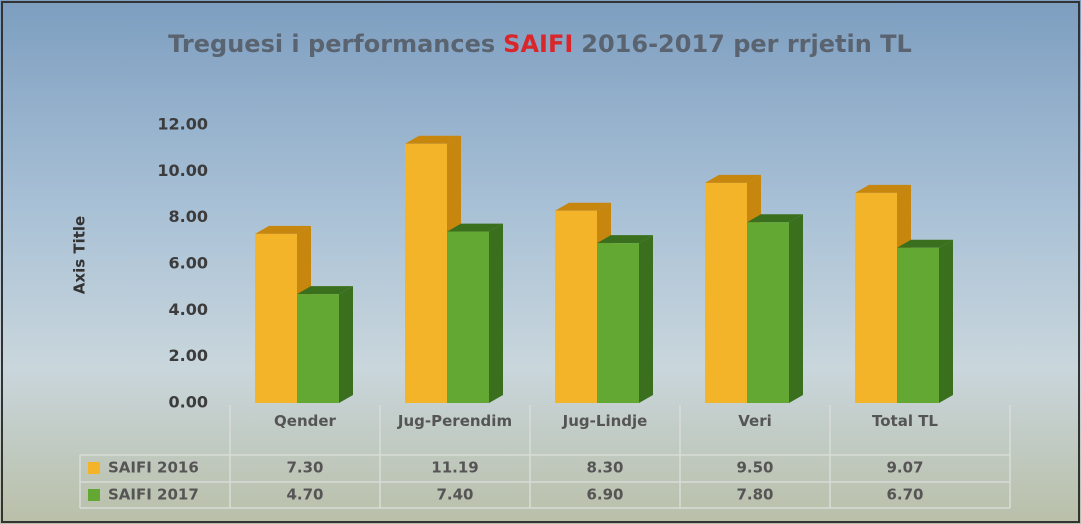  Describe the element at coordinates (188, 263) in the screenshot. I see `y-tick-label: 6.00` at that location.